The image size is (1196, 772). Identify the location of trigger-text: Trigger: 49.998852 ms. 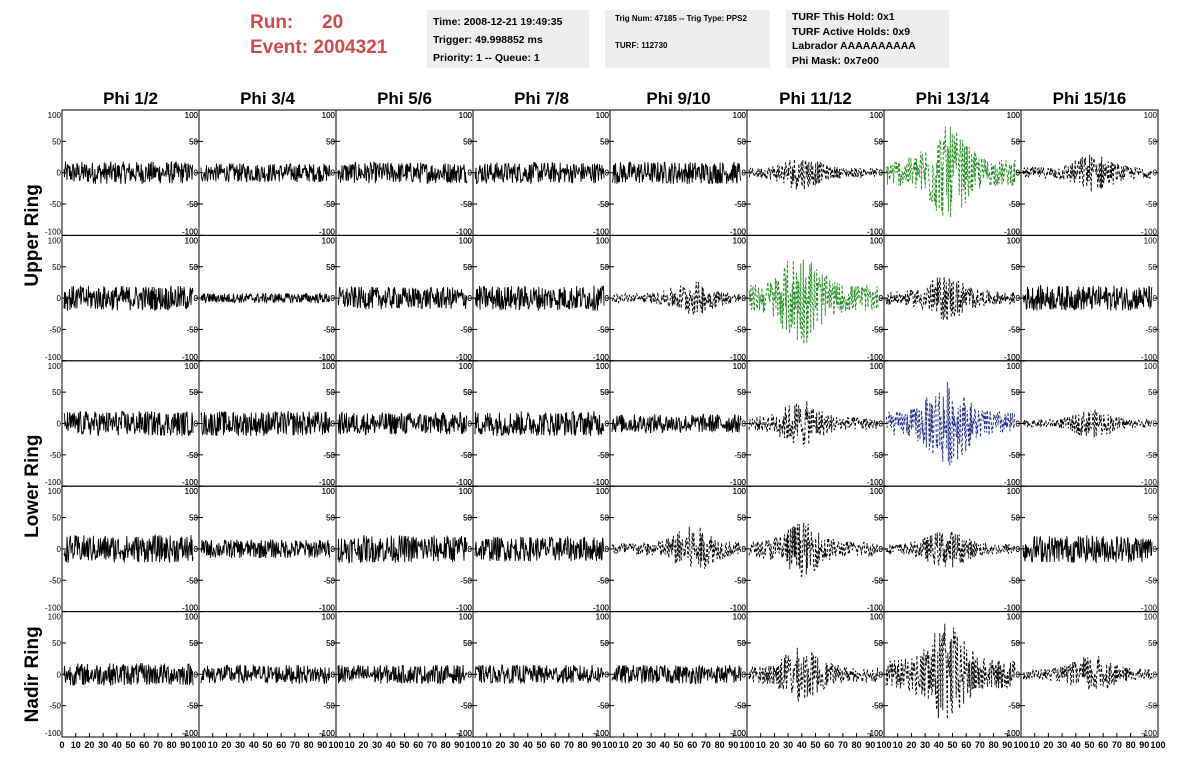
(488, 40).